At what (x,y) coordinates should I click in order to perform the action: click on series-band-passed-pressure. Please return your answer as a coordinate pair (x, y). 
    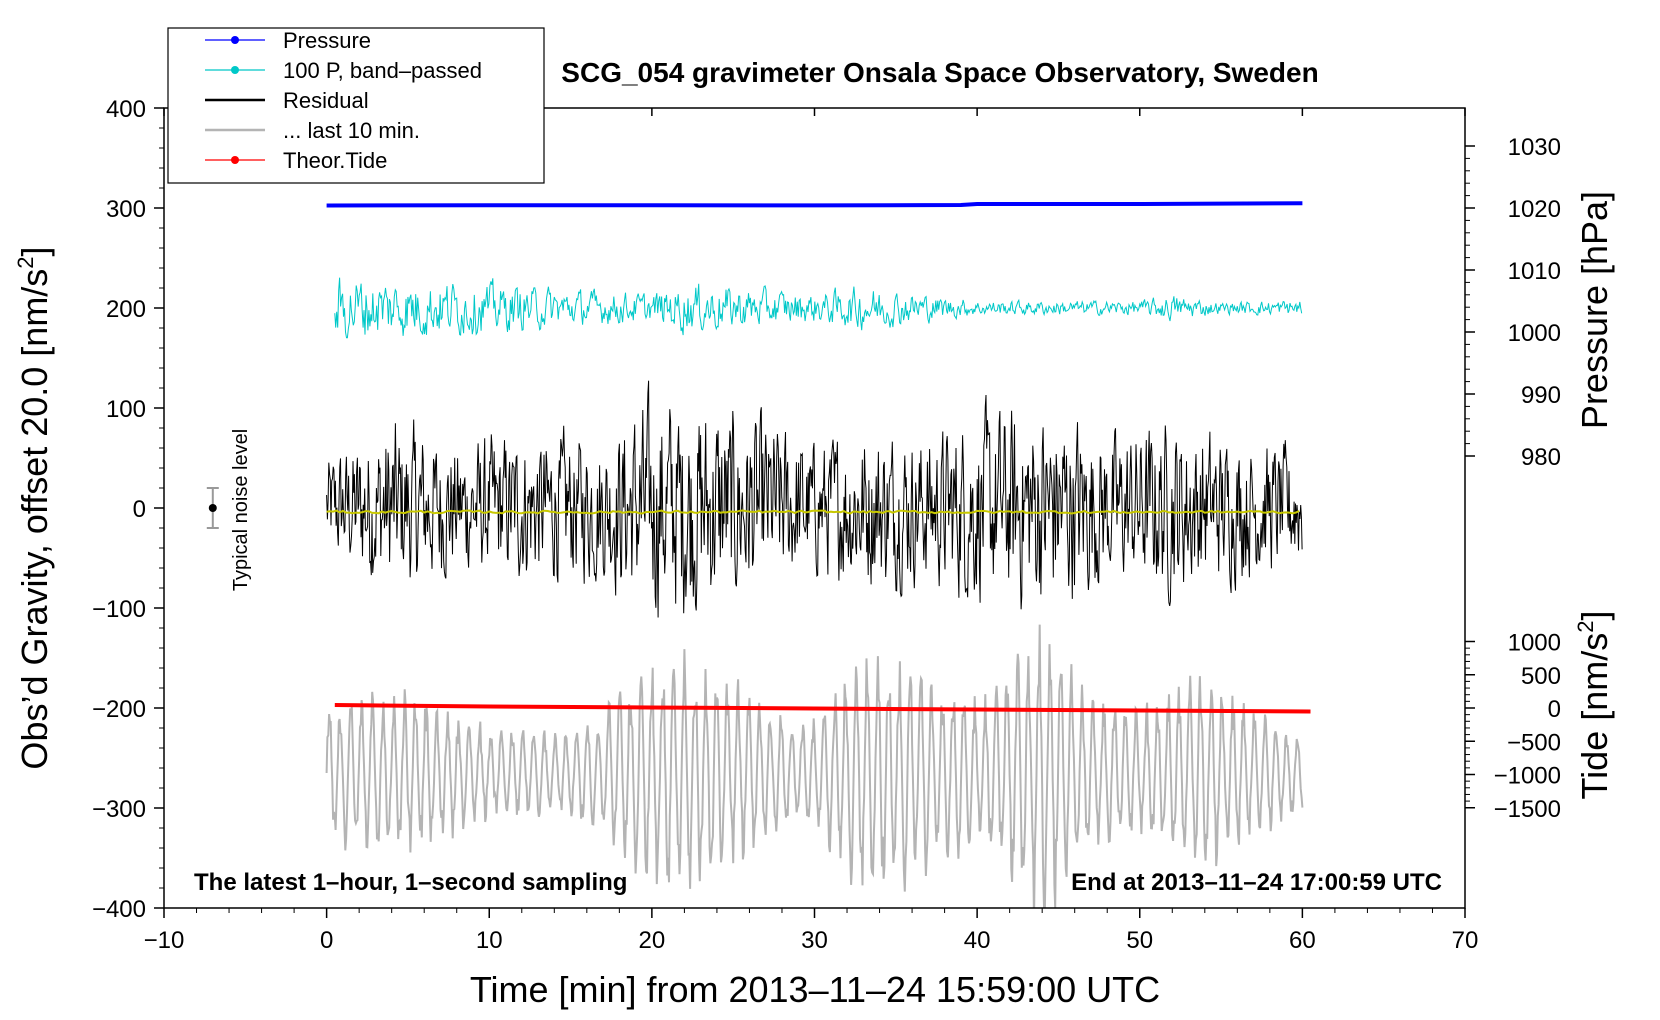
    Looking at the image, I should click on (818, 308).